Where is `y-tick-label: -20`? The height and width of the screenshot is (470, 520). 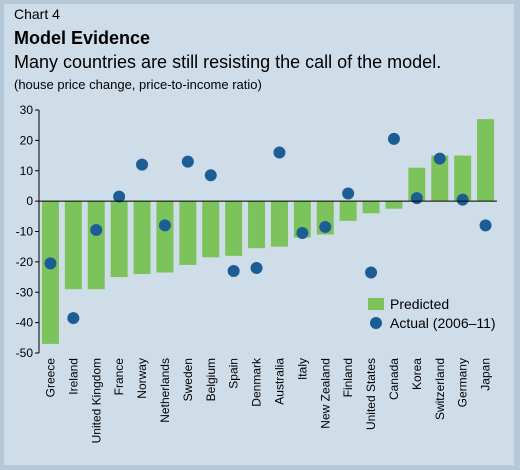 y-tick-label: -20 is located at coordinates (25, 262).